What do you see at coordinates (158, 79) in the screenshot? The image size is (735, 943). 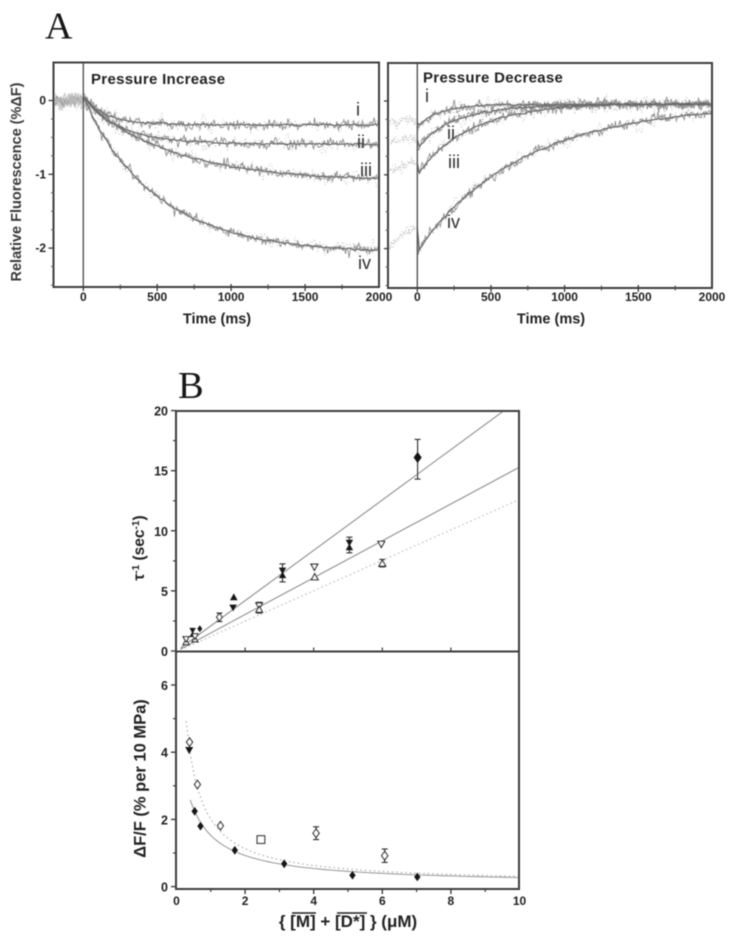 I see `svg-text: Pressure Increase` at bounding box center [158, 79].